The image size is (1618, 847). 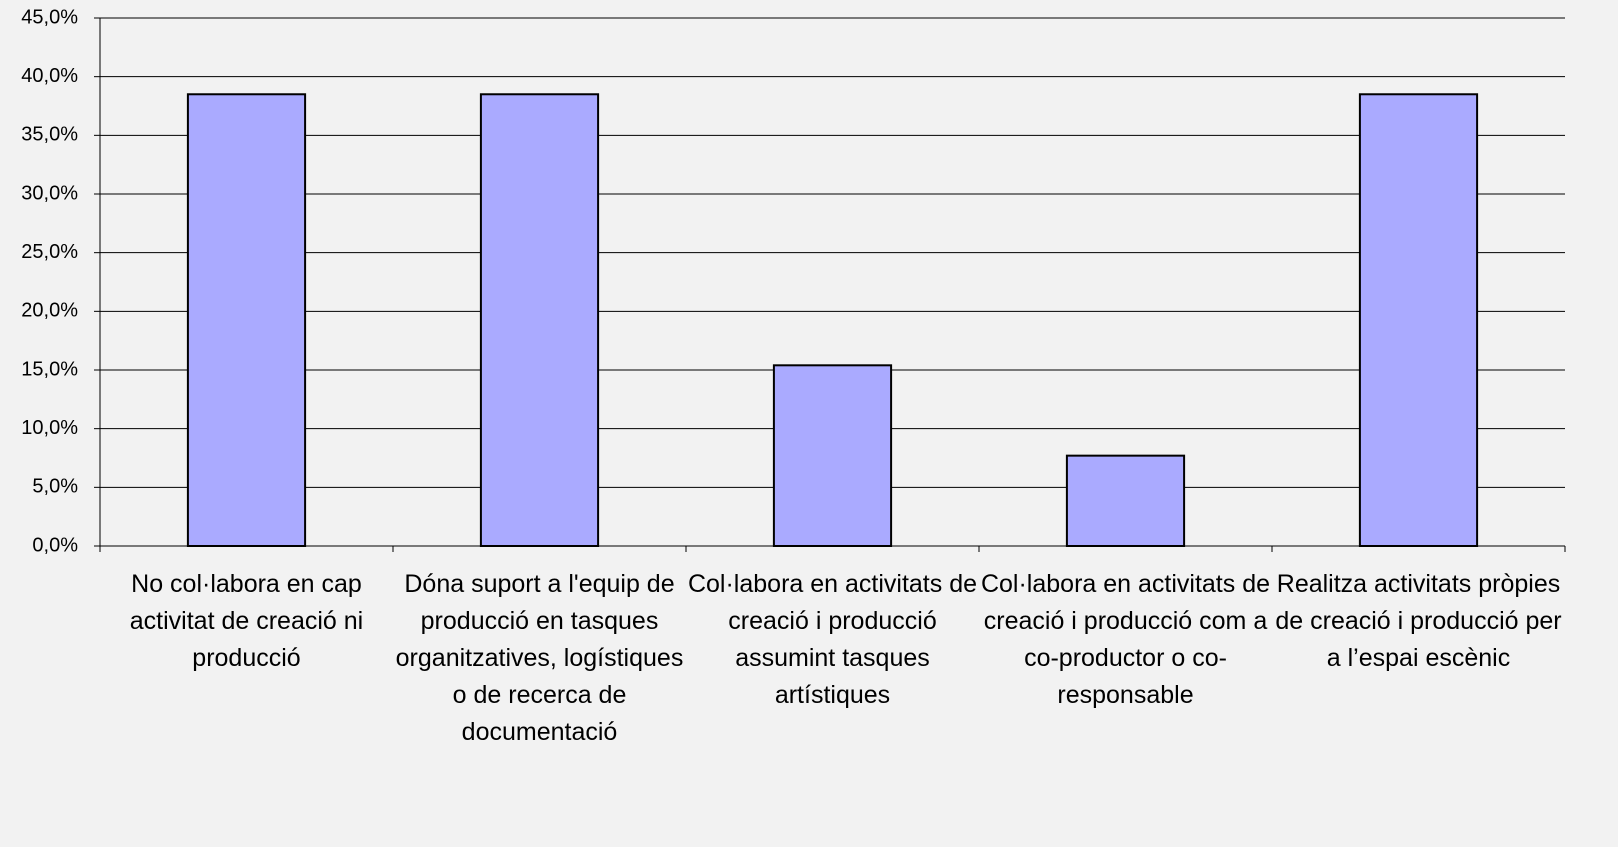 I want to click on y-tick-label: 40,0%, so click(x=49, y=76).